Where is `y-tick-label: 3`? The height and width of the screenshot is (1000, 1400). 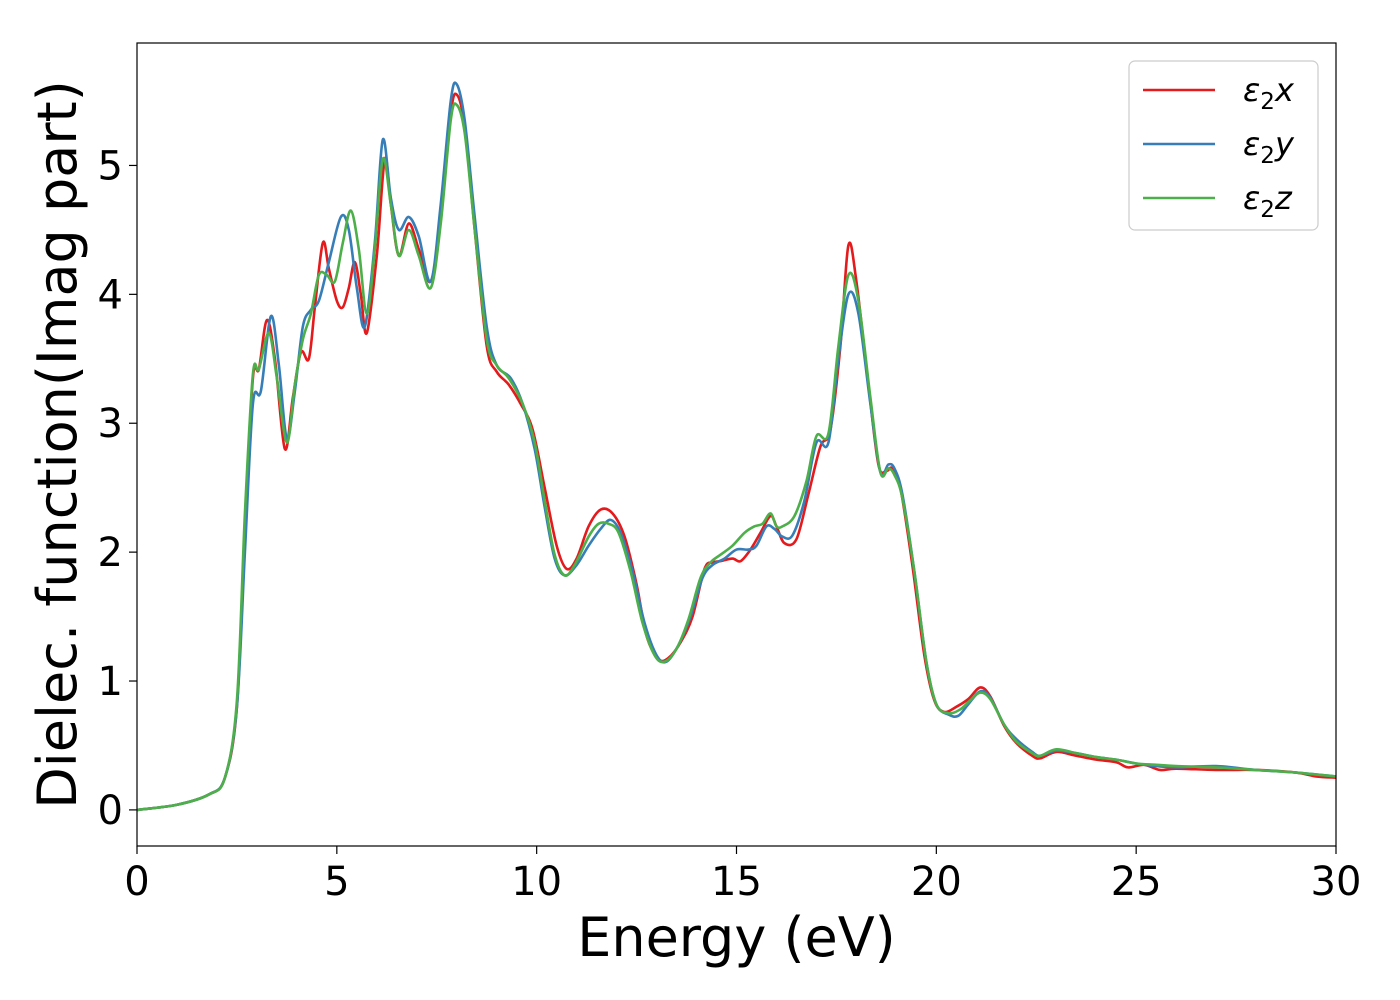
y-tick-label: 3 is located at coordinates (110, 424).